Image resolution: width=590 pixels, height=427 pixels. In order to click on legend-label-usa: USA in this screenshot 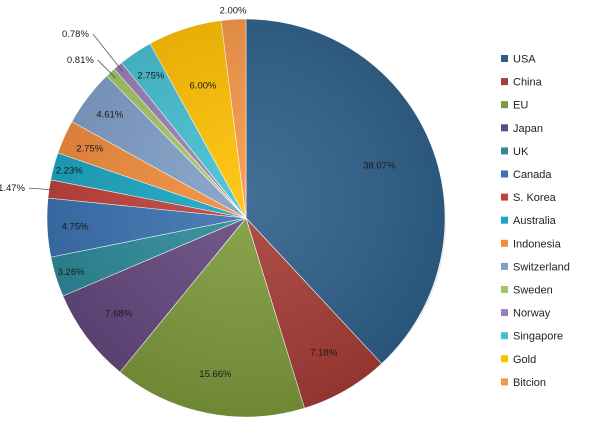, I will do `click(524, 60)`.